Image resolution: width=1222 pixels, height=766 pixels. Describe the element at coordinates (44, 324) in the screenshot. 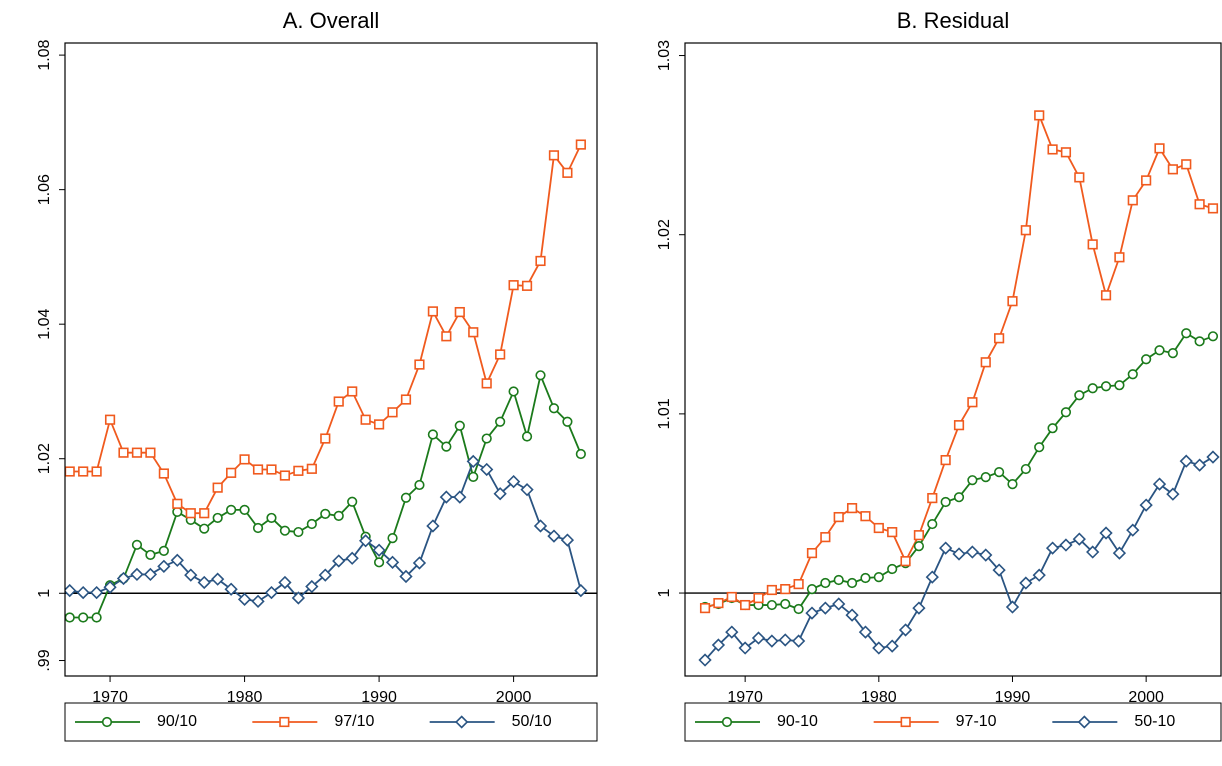

I see `y-tick-label: 1.04` at that location.